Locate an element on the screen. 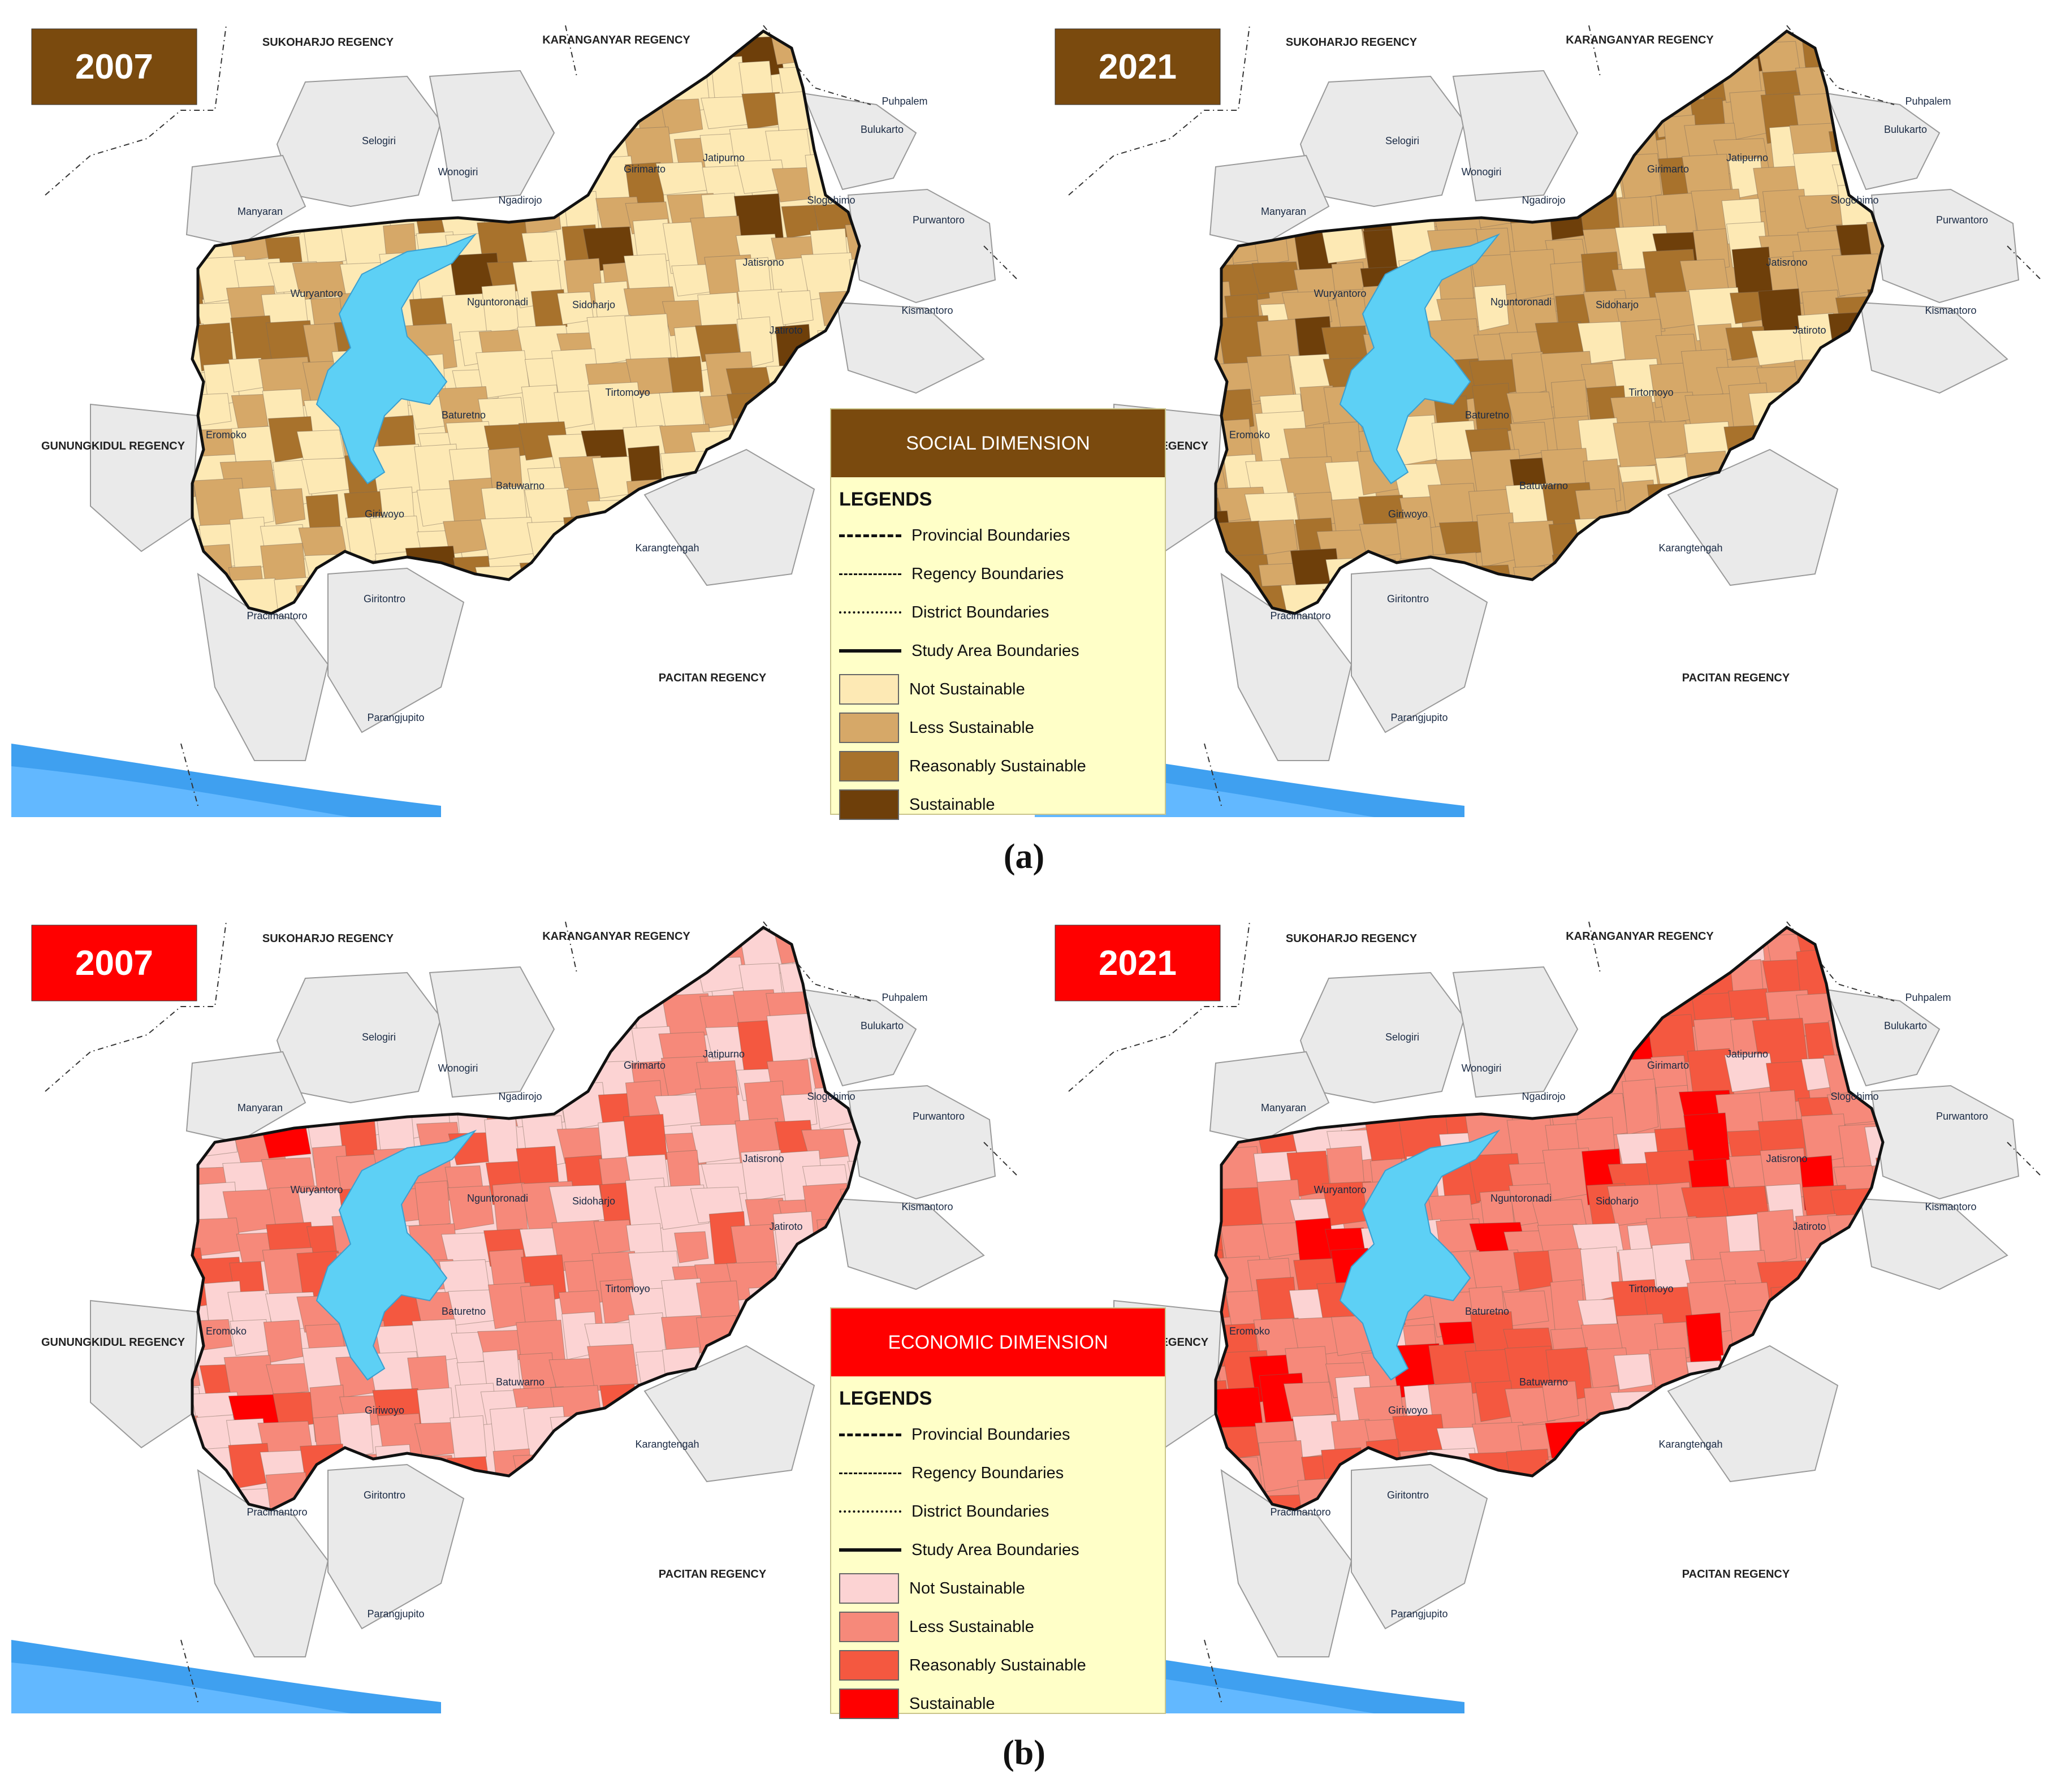 The height and width of the screenshot is (1792, 2048). swatch-sustainable is located at coordinates (869, 1704).